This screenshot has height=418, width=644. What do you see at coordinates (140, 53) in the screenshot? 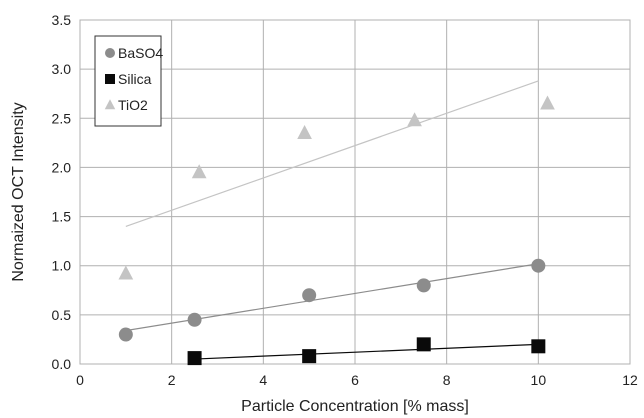
I see `legend-label-baso4: BaSO4` at bounding box center [140, 53].